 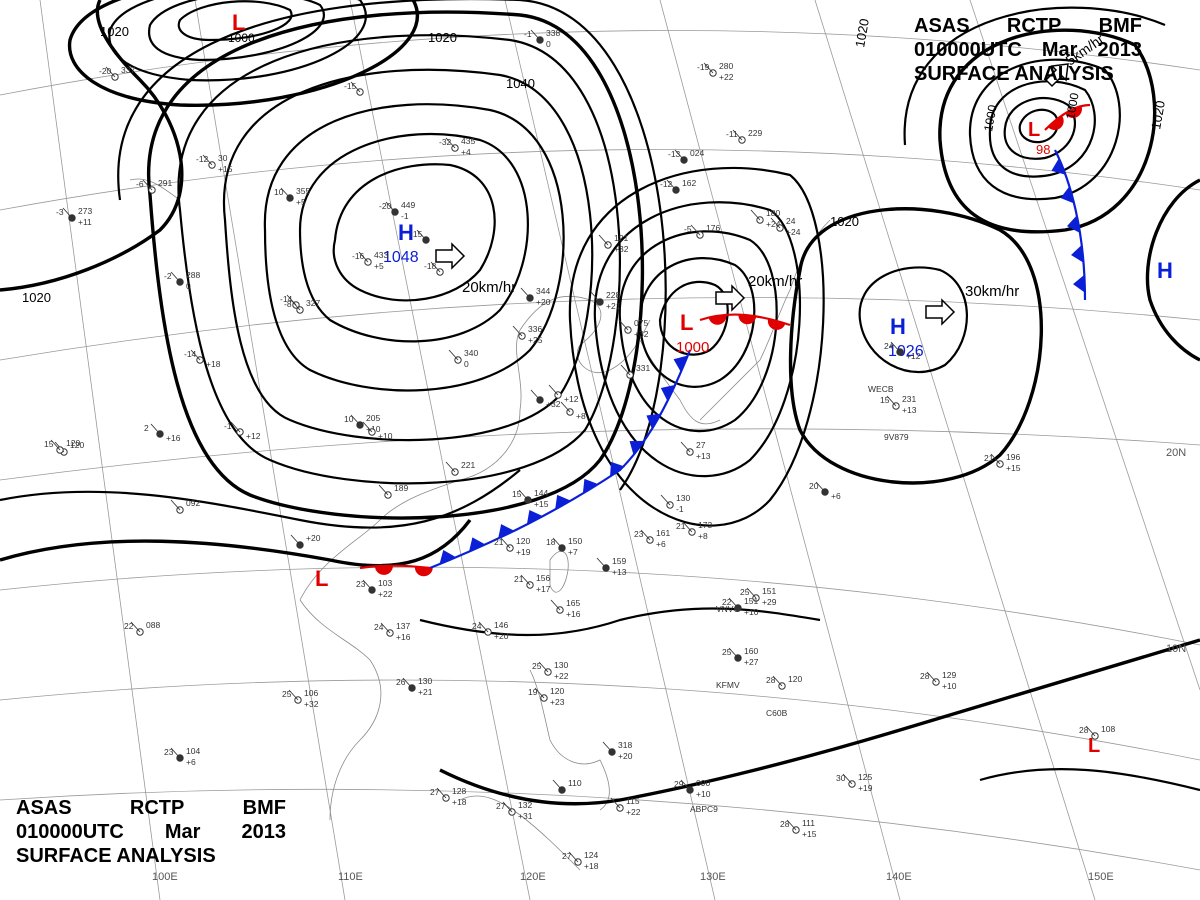 What do you see at coordinates (373, 418) in the screenshot?
I see `station-value-tr: 205` at bounding box center [373, 418].